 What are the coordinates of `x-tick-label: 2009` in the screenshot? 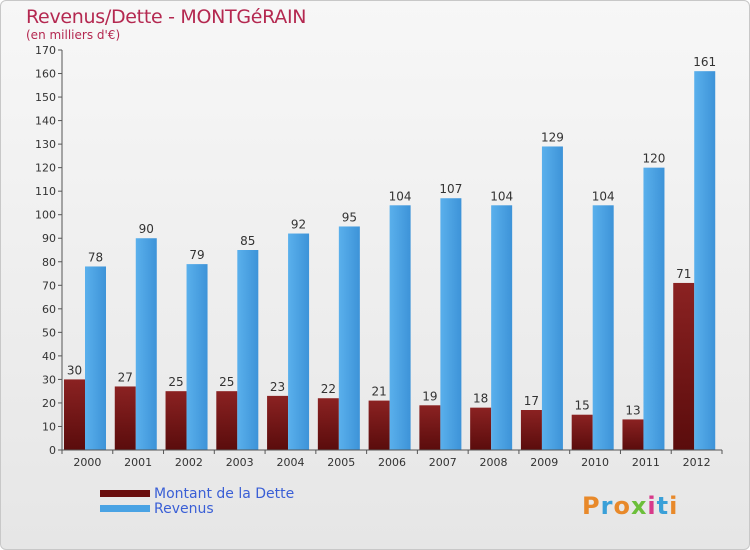 It's located at (544, 462).